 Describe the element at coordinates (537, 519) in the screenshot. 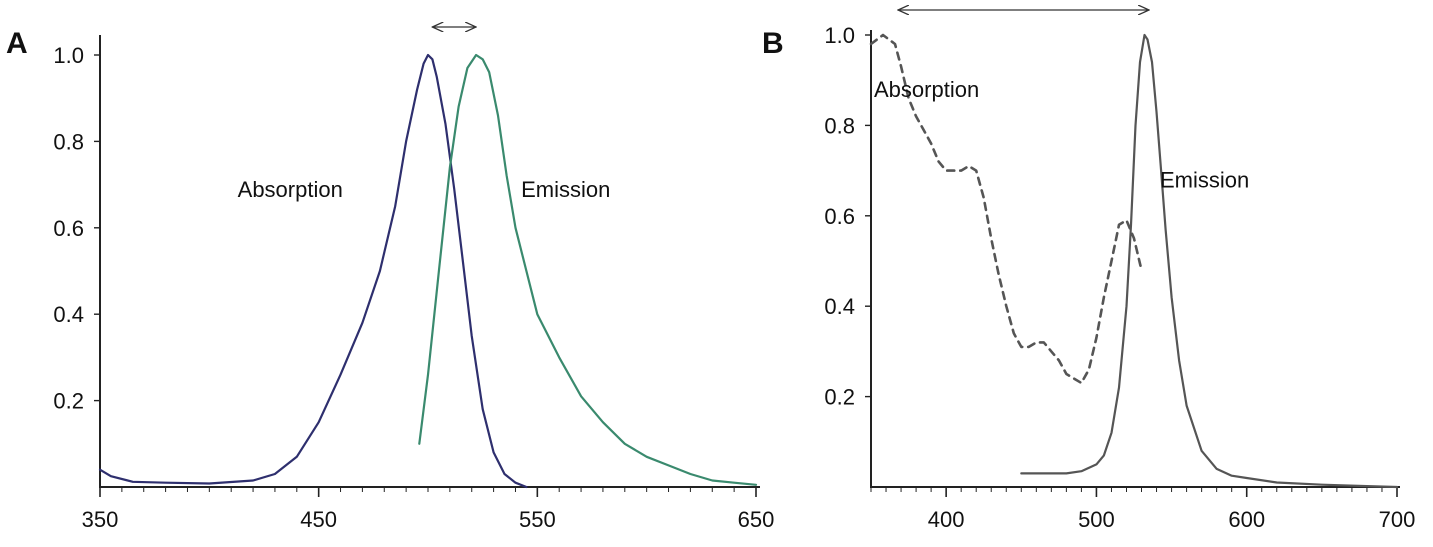

I see `panel-a-x-tick-label: 550` at that location.